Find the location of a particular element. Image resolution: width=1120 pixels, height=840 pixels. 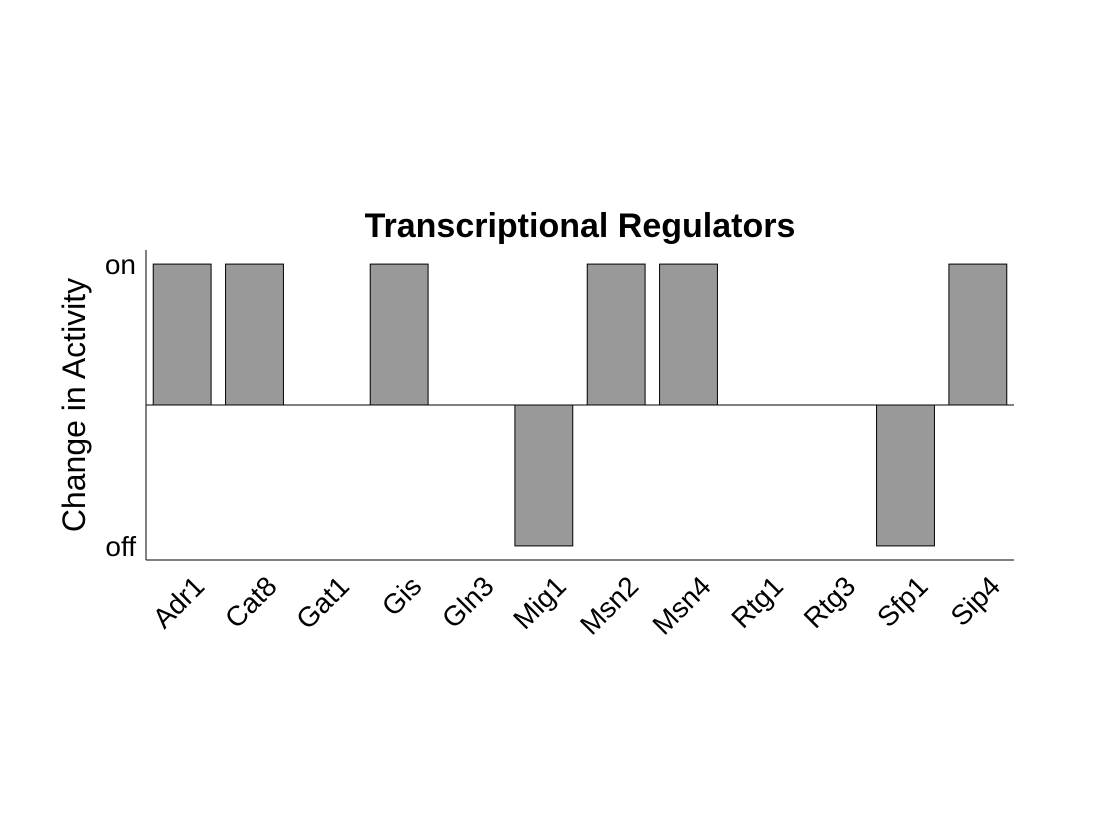

x-tick-label: Gln3 is located at coordinates (468, 602).